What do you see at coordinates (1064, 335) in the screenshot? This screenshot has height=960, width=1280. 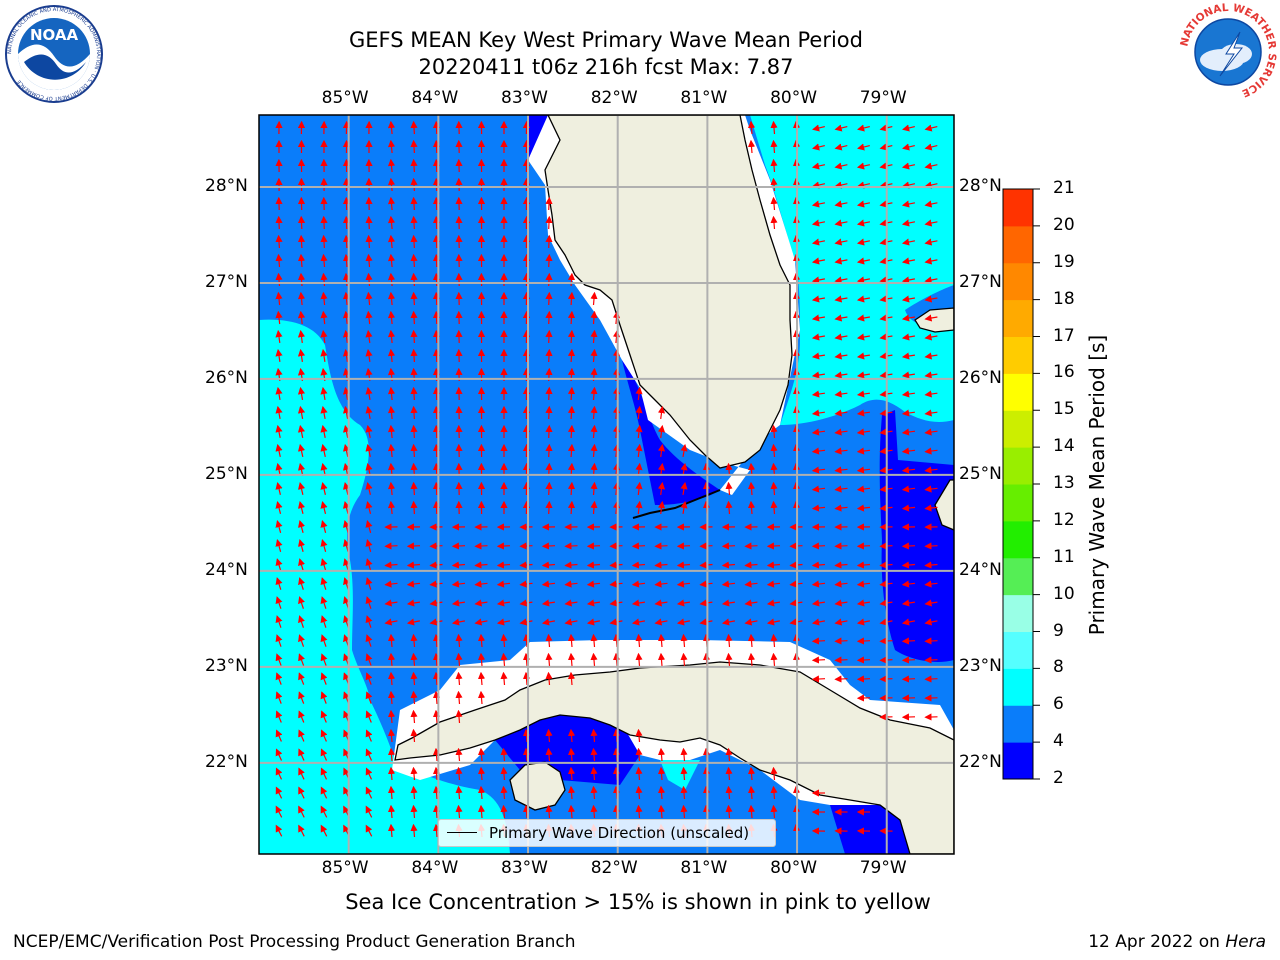 I see `colorbar-tick-label: 17` at bounding box center [1064, 335].